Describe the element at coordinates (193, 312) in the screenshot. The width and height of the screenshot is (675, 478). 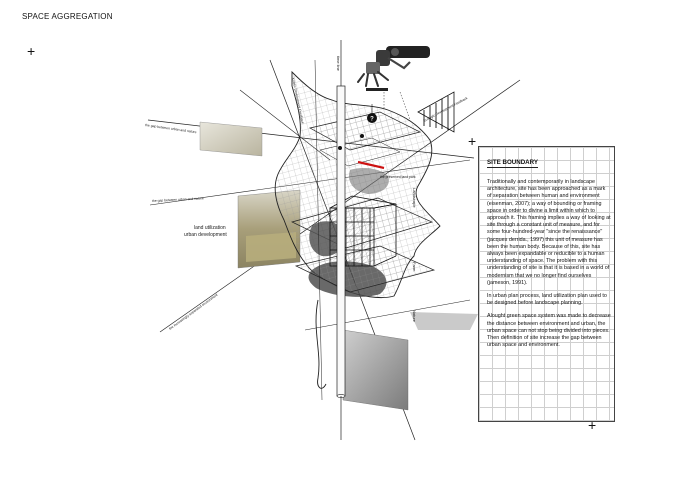
I see `label-separated-environment: the increasingly separated environment` at that location.